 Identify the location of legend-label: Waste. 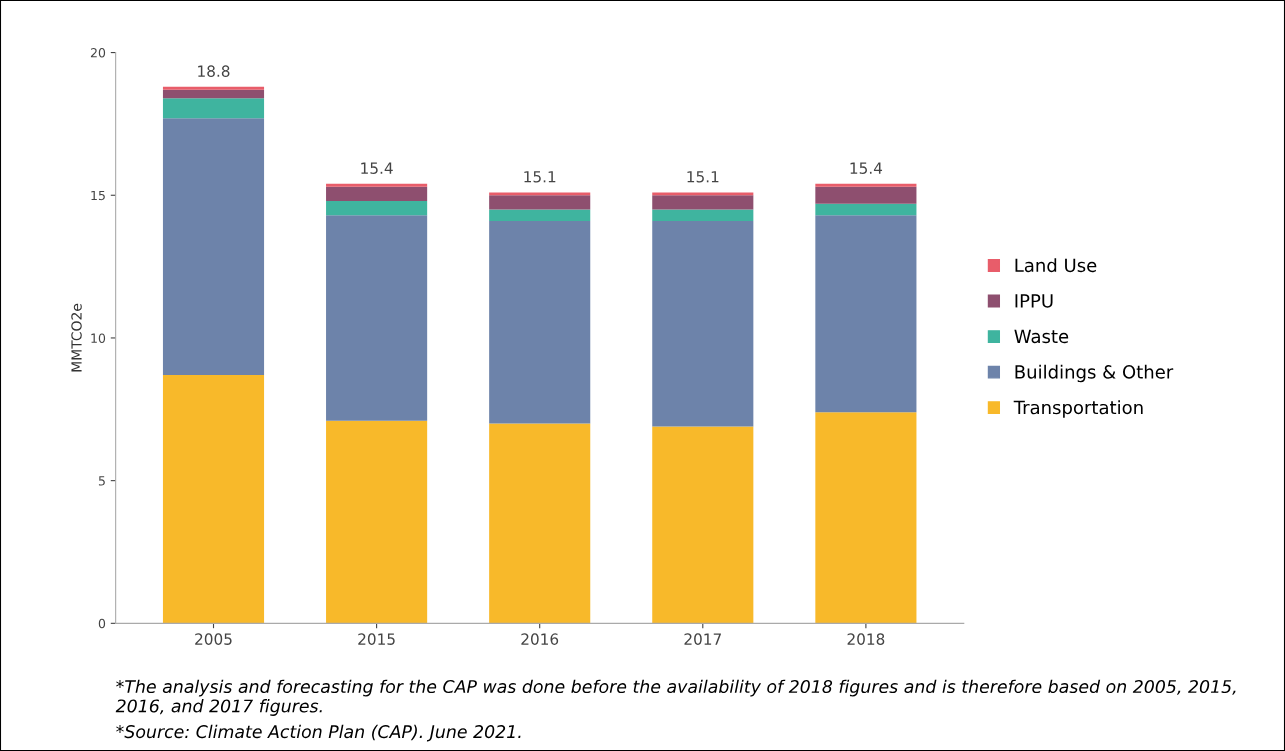
(1041, 336).